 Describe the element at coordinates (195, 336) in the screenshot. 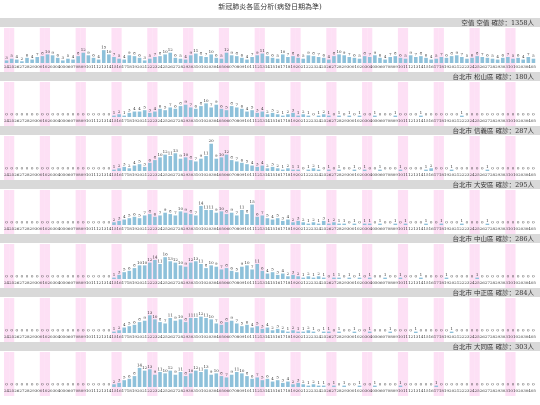

I see `date-label: 31` at that location.